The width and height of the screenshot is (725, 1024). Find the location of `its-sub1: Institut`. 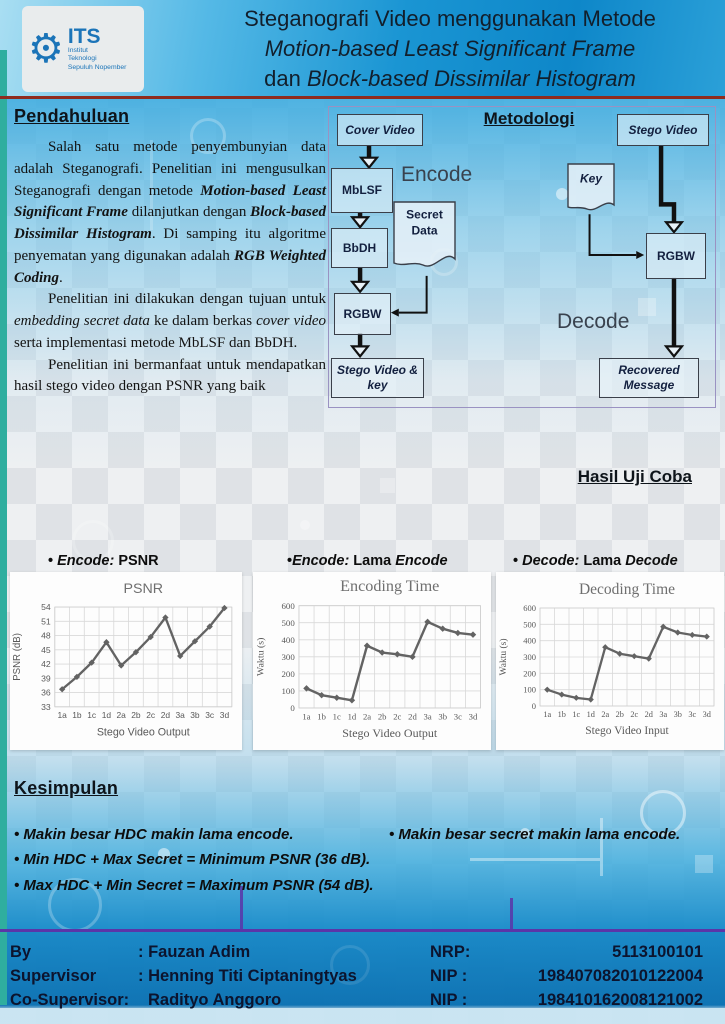

its-sub1: Institut is located at coordinates (77, 50).